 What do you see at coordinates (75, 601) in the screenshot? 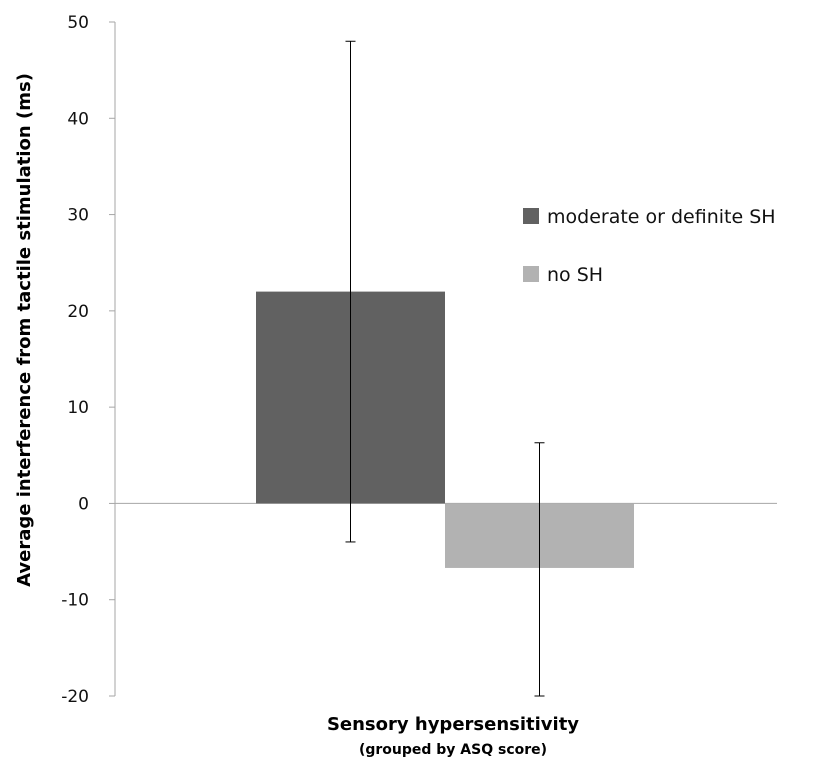
I see `y-tick-label: -10` at bounding box center [75, 601].